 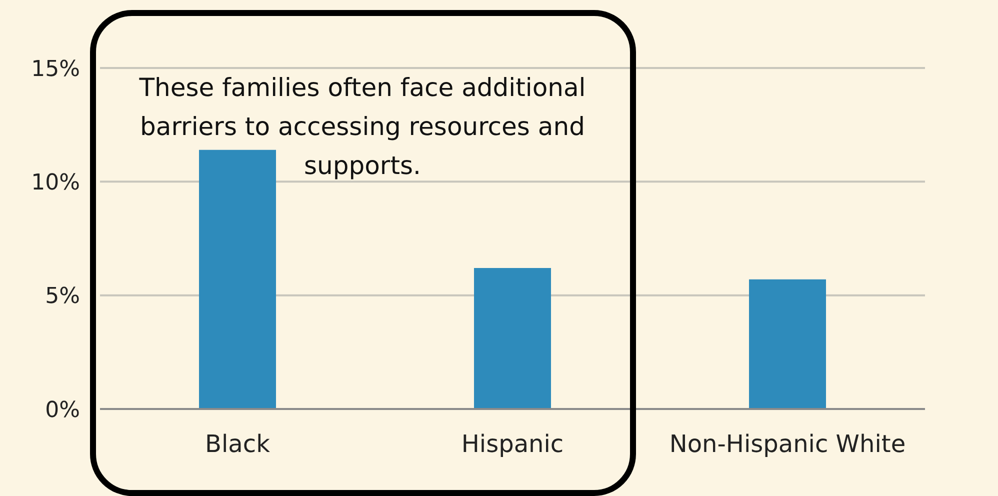 What do you see at coordinates (62, 410) in the screenshot?
I see `y-tick-label: 0%` at bounding box center [62, 410].